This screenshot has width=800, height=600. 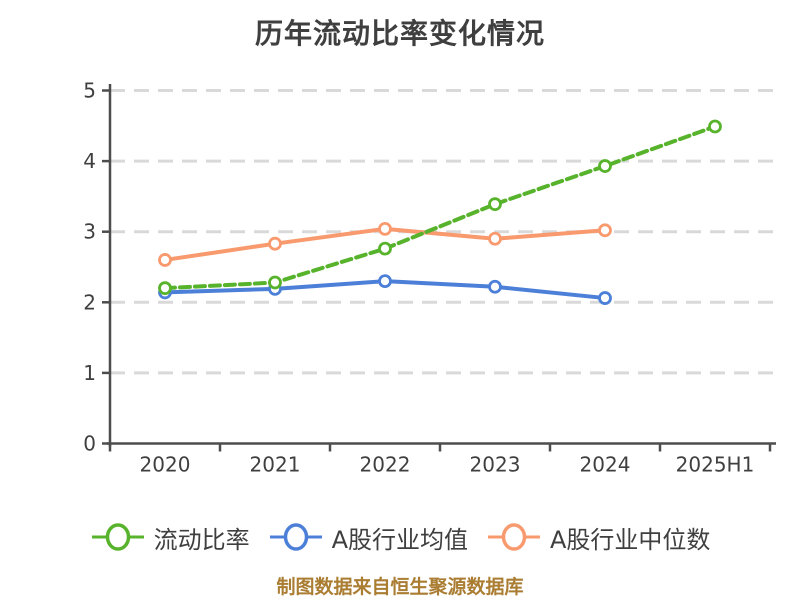 What do you see at coordinates (165, 260) in the screenshot?
I see `data-point-industry-median-2020` at bounding box center [165, 260].